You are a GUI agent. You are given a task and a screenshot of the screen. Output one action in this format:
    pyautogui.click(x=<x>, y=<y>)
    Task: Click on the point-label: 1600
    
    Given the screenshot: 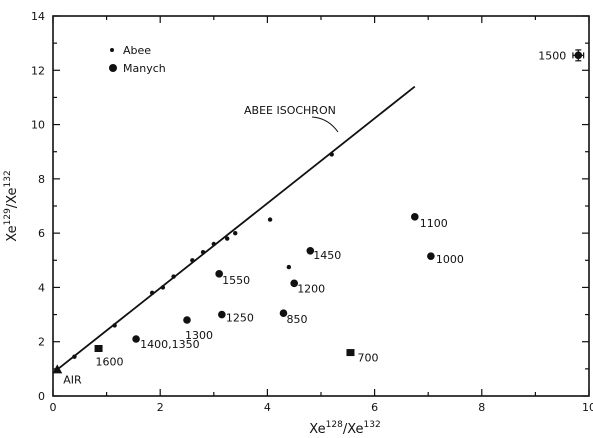 What is the action you would take?
    pyautogui.click(x=110, y=362)
    